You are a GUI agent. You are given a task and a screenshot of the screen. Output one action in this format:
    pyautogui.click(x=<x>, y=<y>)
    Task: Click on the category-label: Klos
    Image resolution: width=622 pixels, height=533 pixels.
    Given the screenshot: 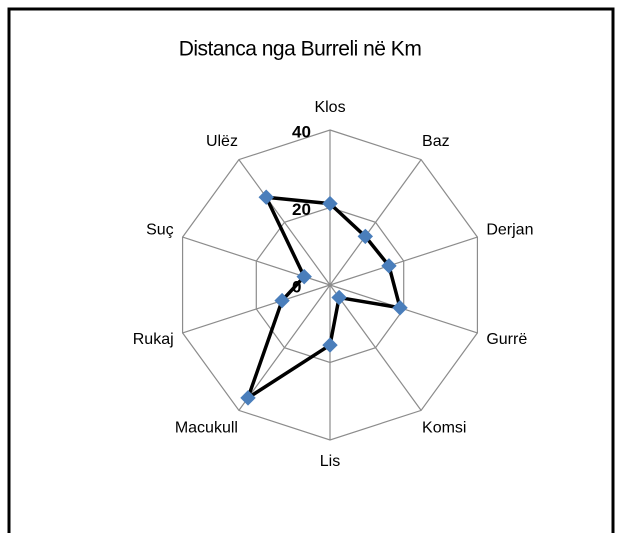 What is the action you would take?
    pyautogui.click(x=329, y=107)
    